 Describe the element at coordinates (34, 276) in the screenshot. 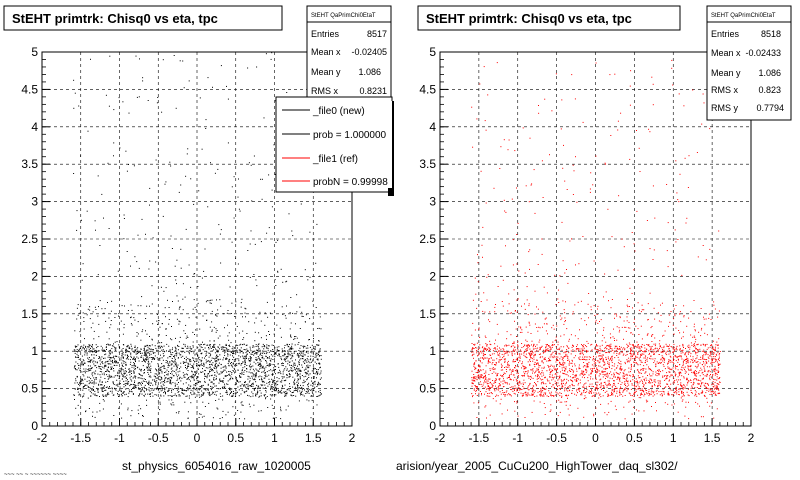

I see `y-tick-label: 2` at that location.